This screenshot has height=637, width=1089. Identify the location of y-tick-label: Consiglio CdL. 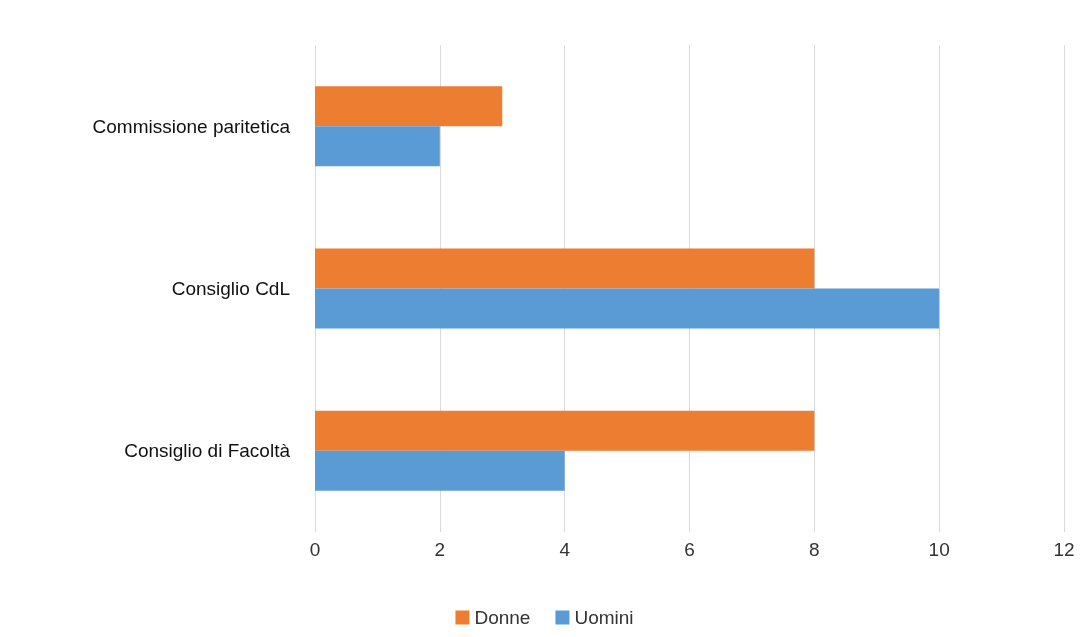
(230, 288).